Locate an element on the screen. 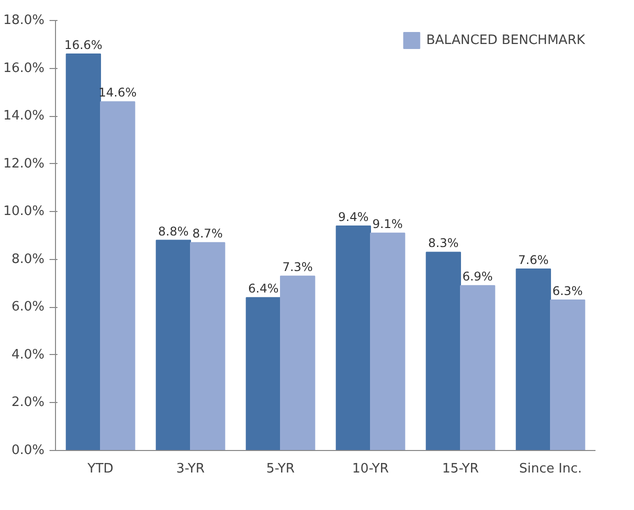 The image size is (634, 510). data-label: 8.3% is located at coordinates (443, 243).